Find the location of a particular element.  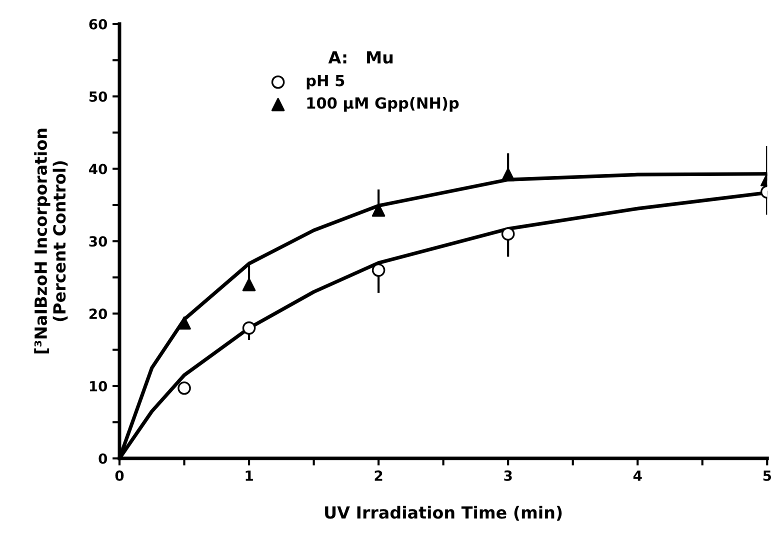

x-tick-label: 2 is located at coordinates (378, 475).